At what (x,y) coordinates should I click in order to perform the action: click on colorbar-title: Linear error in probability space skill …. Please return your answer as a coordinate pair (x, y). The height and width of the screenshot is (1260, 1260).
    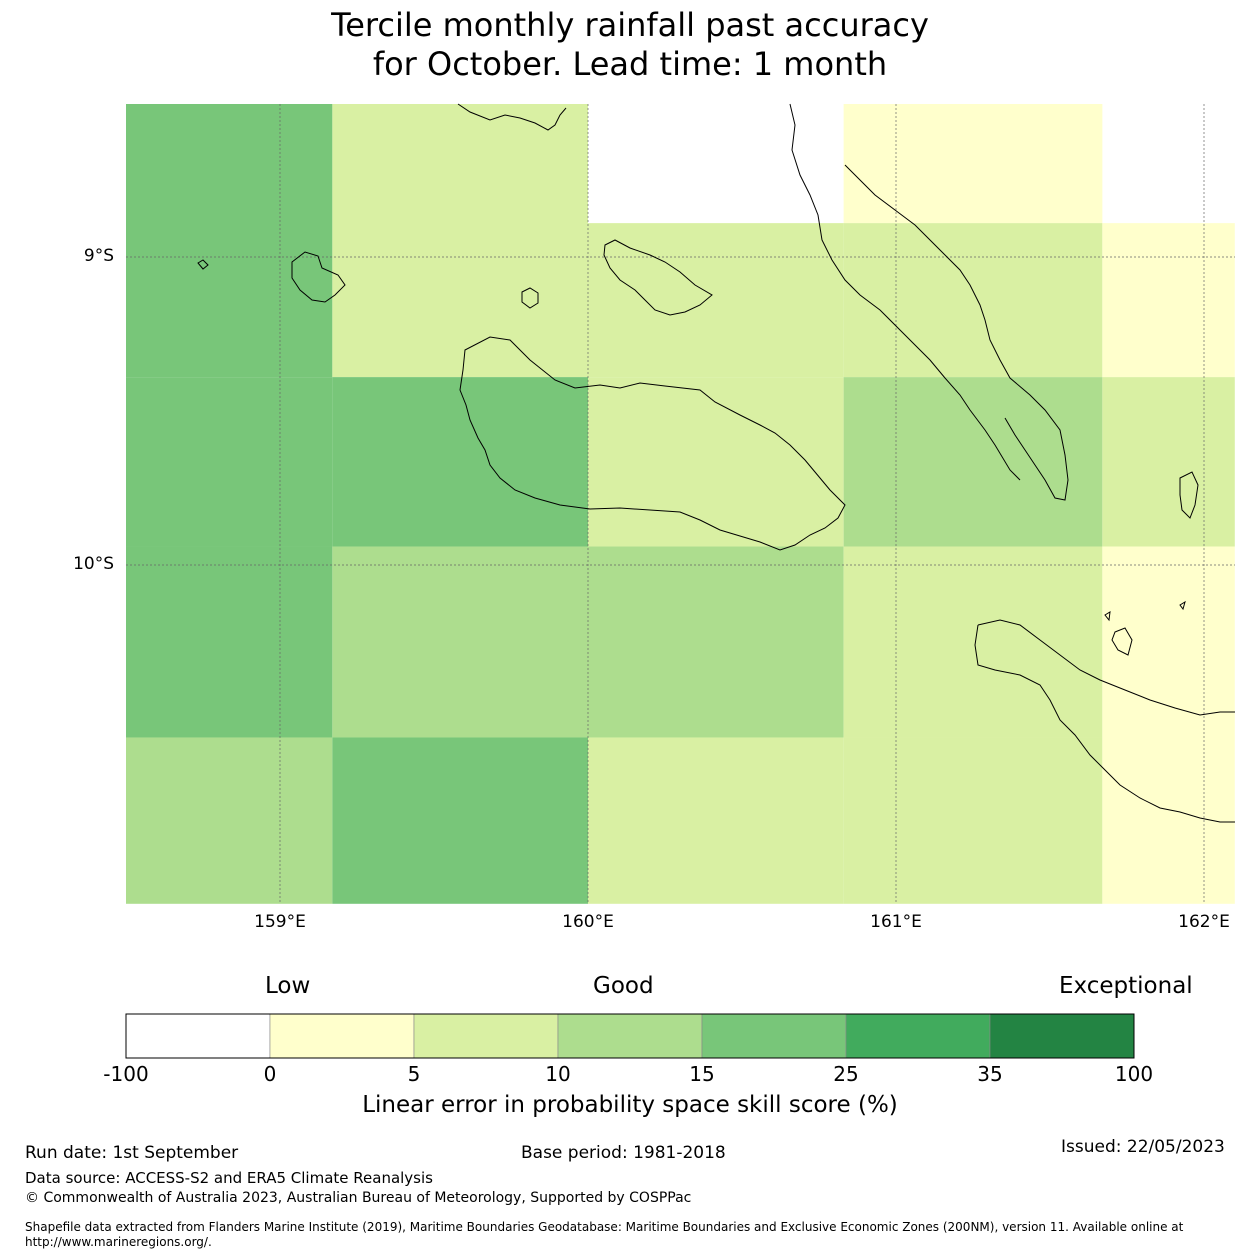
    Looking at the image, I should click on (630, 1105).